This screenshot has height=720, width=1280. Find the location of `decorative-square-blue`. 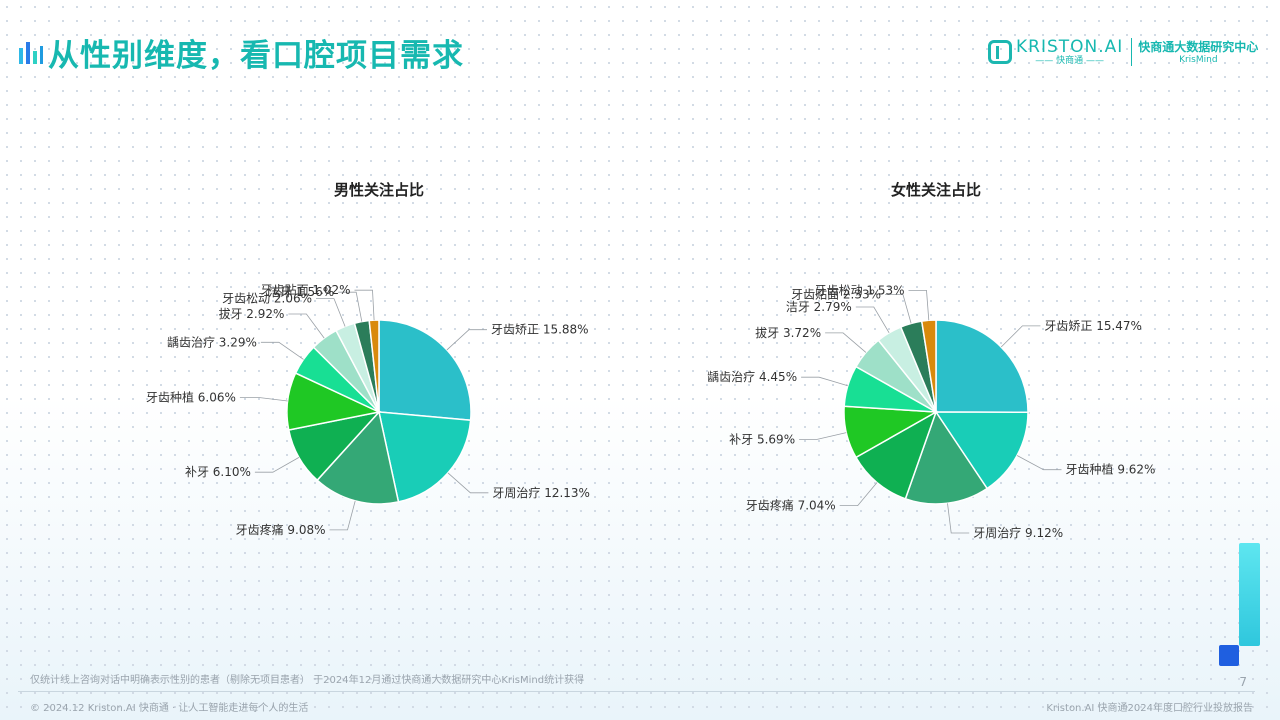

decorative-square-blue is located at coordinates (1229, 655).